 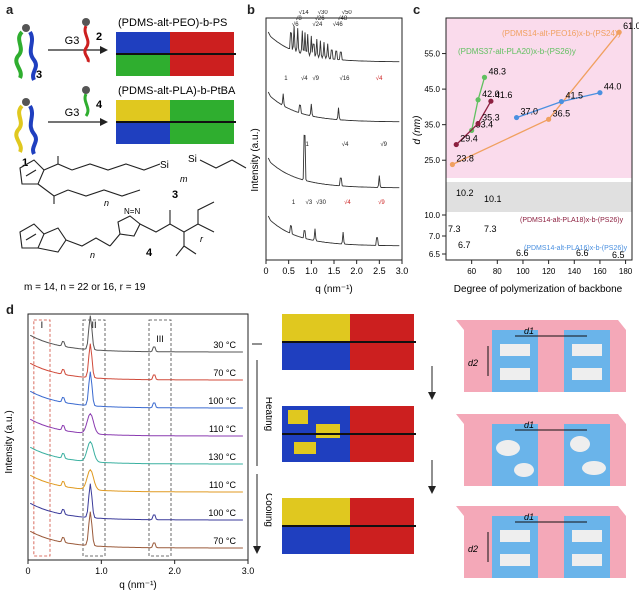 What do you see at coordinates (539, 197) in the screenshot?
I see `panel-c-mid-bg` at bounding box center [539, 197].